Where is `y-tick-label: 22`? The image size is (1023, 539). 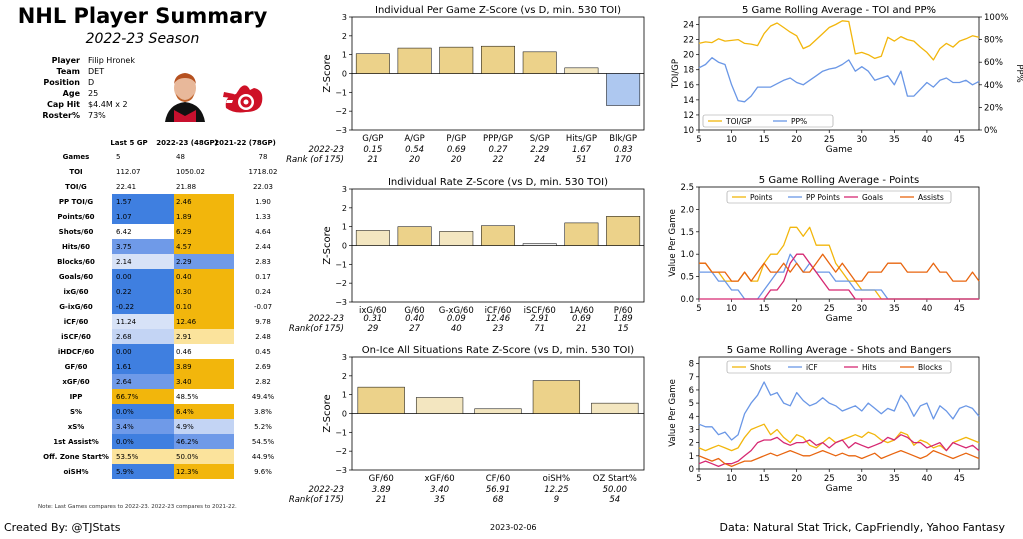 y-tick-label: 22 is located at coordinates (688, 41).